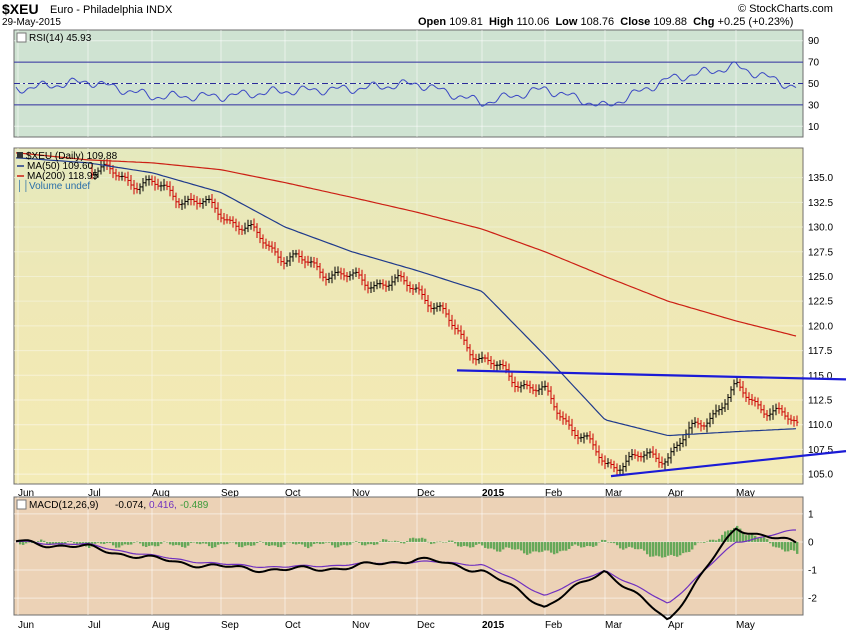 The image size is (850, 633). What do you see at coordinates (704, 22) in the screenshot?
I see `chg-label: Chg` at bounding box center [704, 22].